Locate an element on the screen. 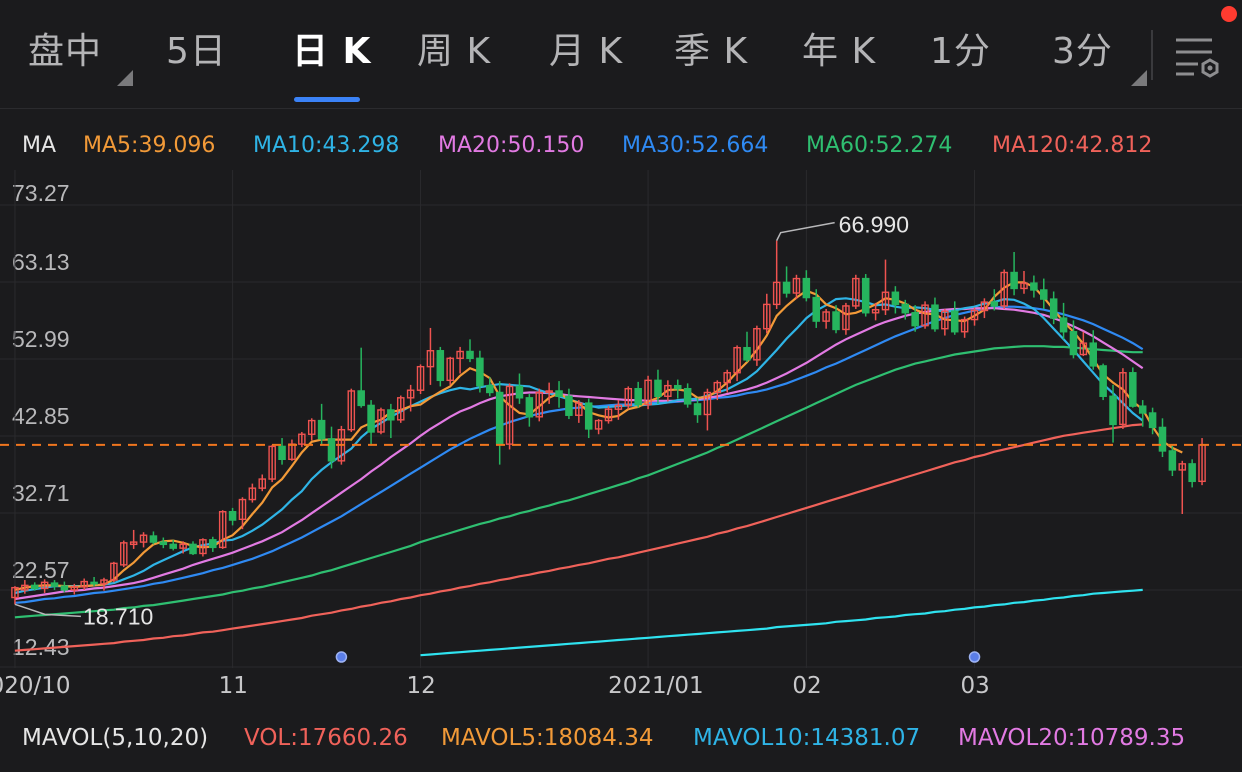 This screenshot has width=1242, height=772. tab-1min: 1分 is located at coordinates (960, 51).